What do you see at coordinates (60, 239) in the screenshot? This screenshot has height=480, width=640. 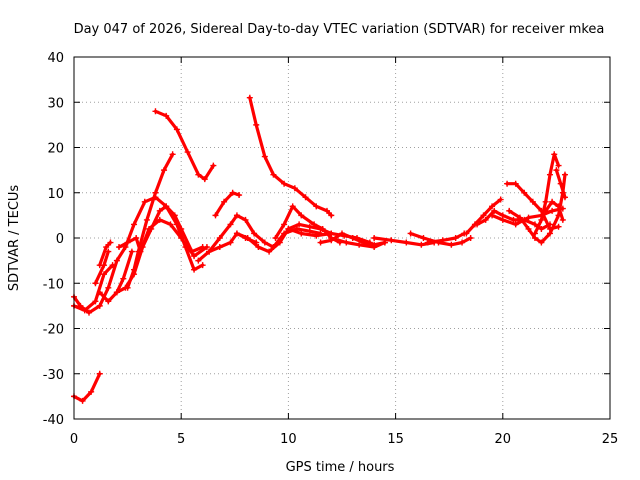 I see `y-tick-label: 0` at bounding box center [60, 239].